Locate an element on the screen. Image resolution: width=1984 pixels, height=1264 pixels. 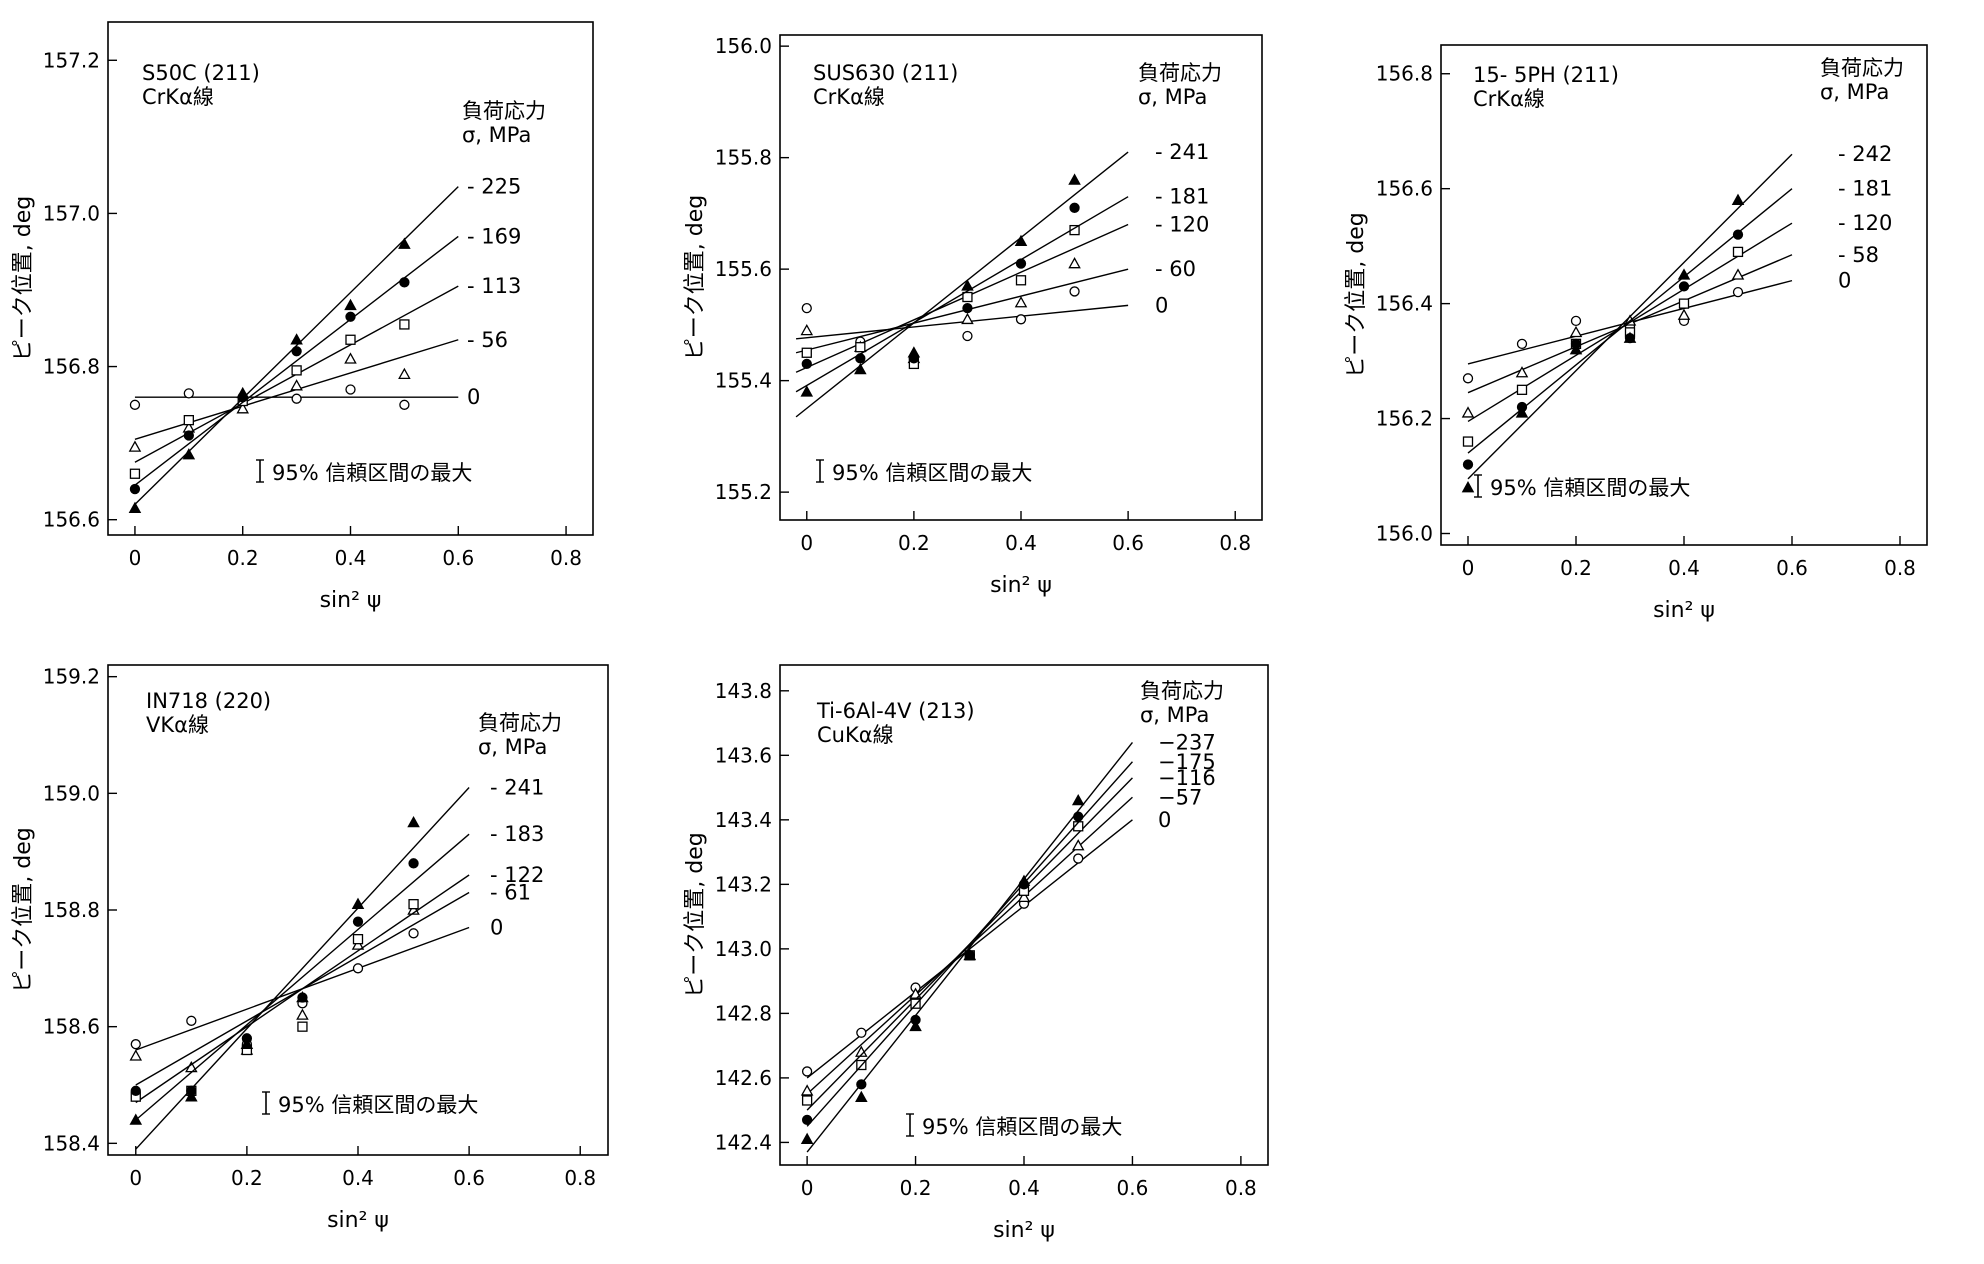
series-3: - 183 is located at coordinates (337, 971).